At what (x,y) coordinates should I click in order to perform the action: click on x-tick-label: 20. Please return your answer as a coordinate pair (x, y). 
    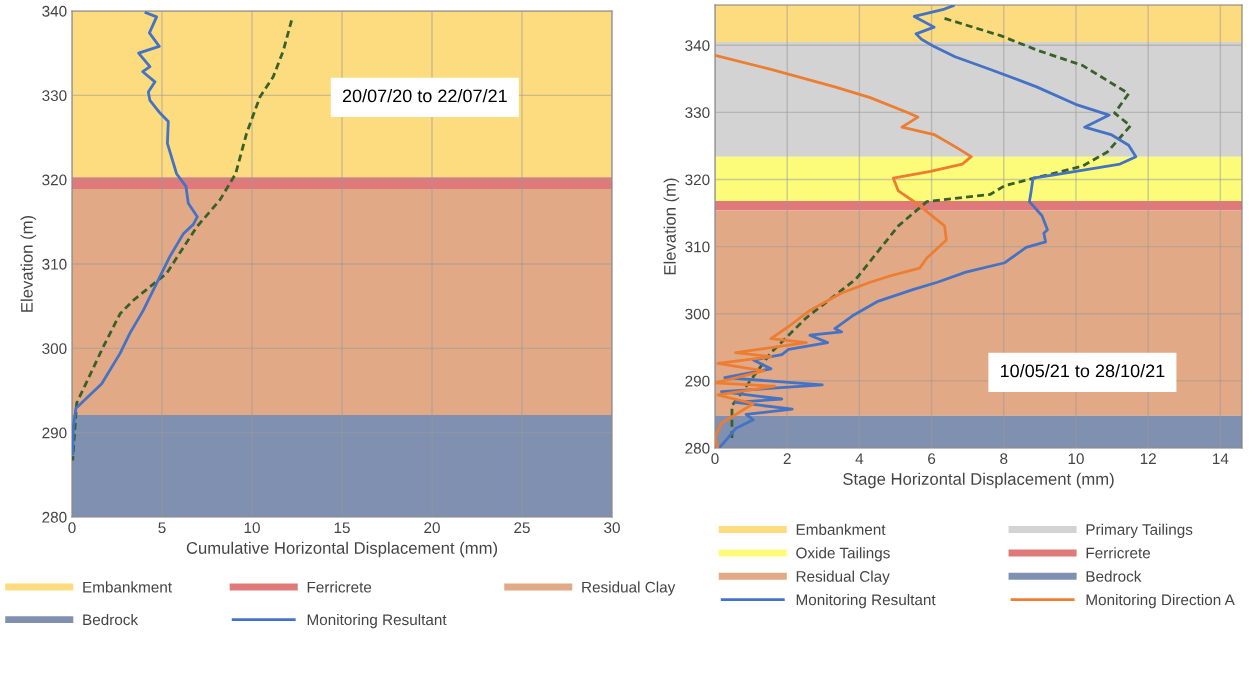
    Looking at the image, I should click on (432, 528).